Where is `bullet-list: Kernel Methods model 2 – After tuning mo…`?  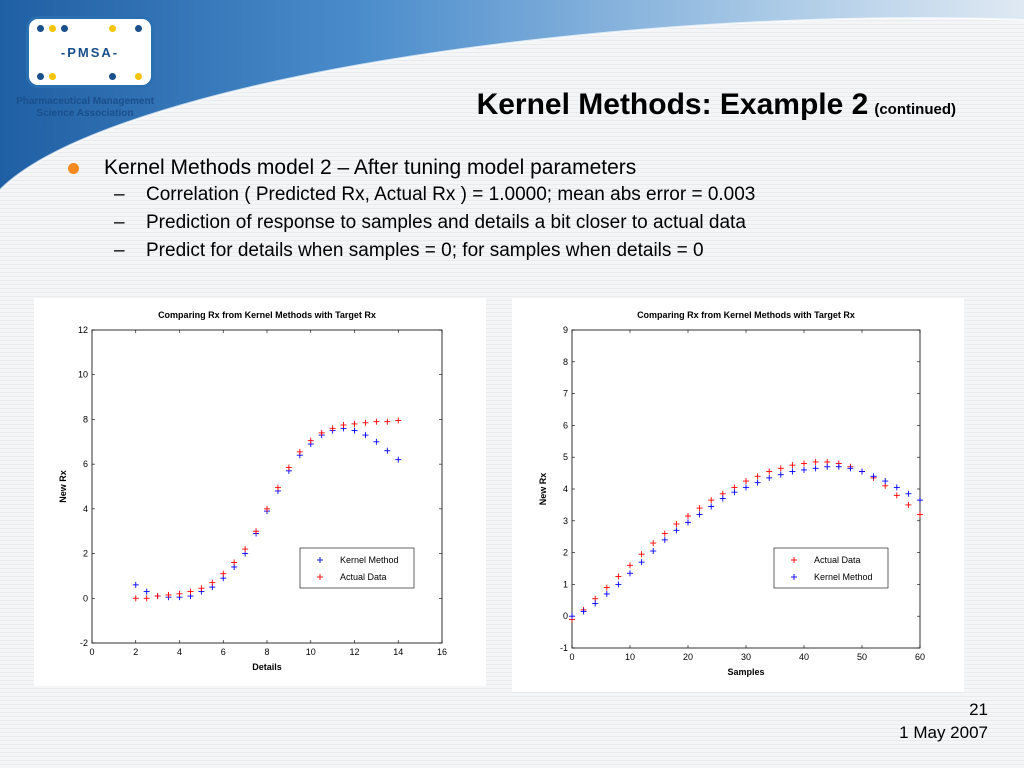 bullet-list: Kernel Methods model 2 – After tuning mo… is located at coordinates (409, 212).